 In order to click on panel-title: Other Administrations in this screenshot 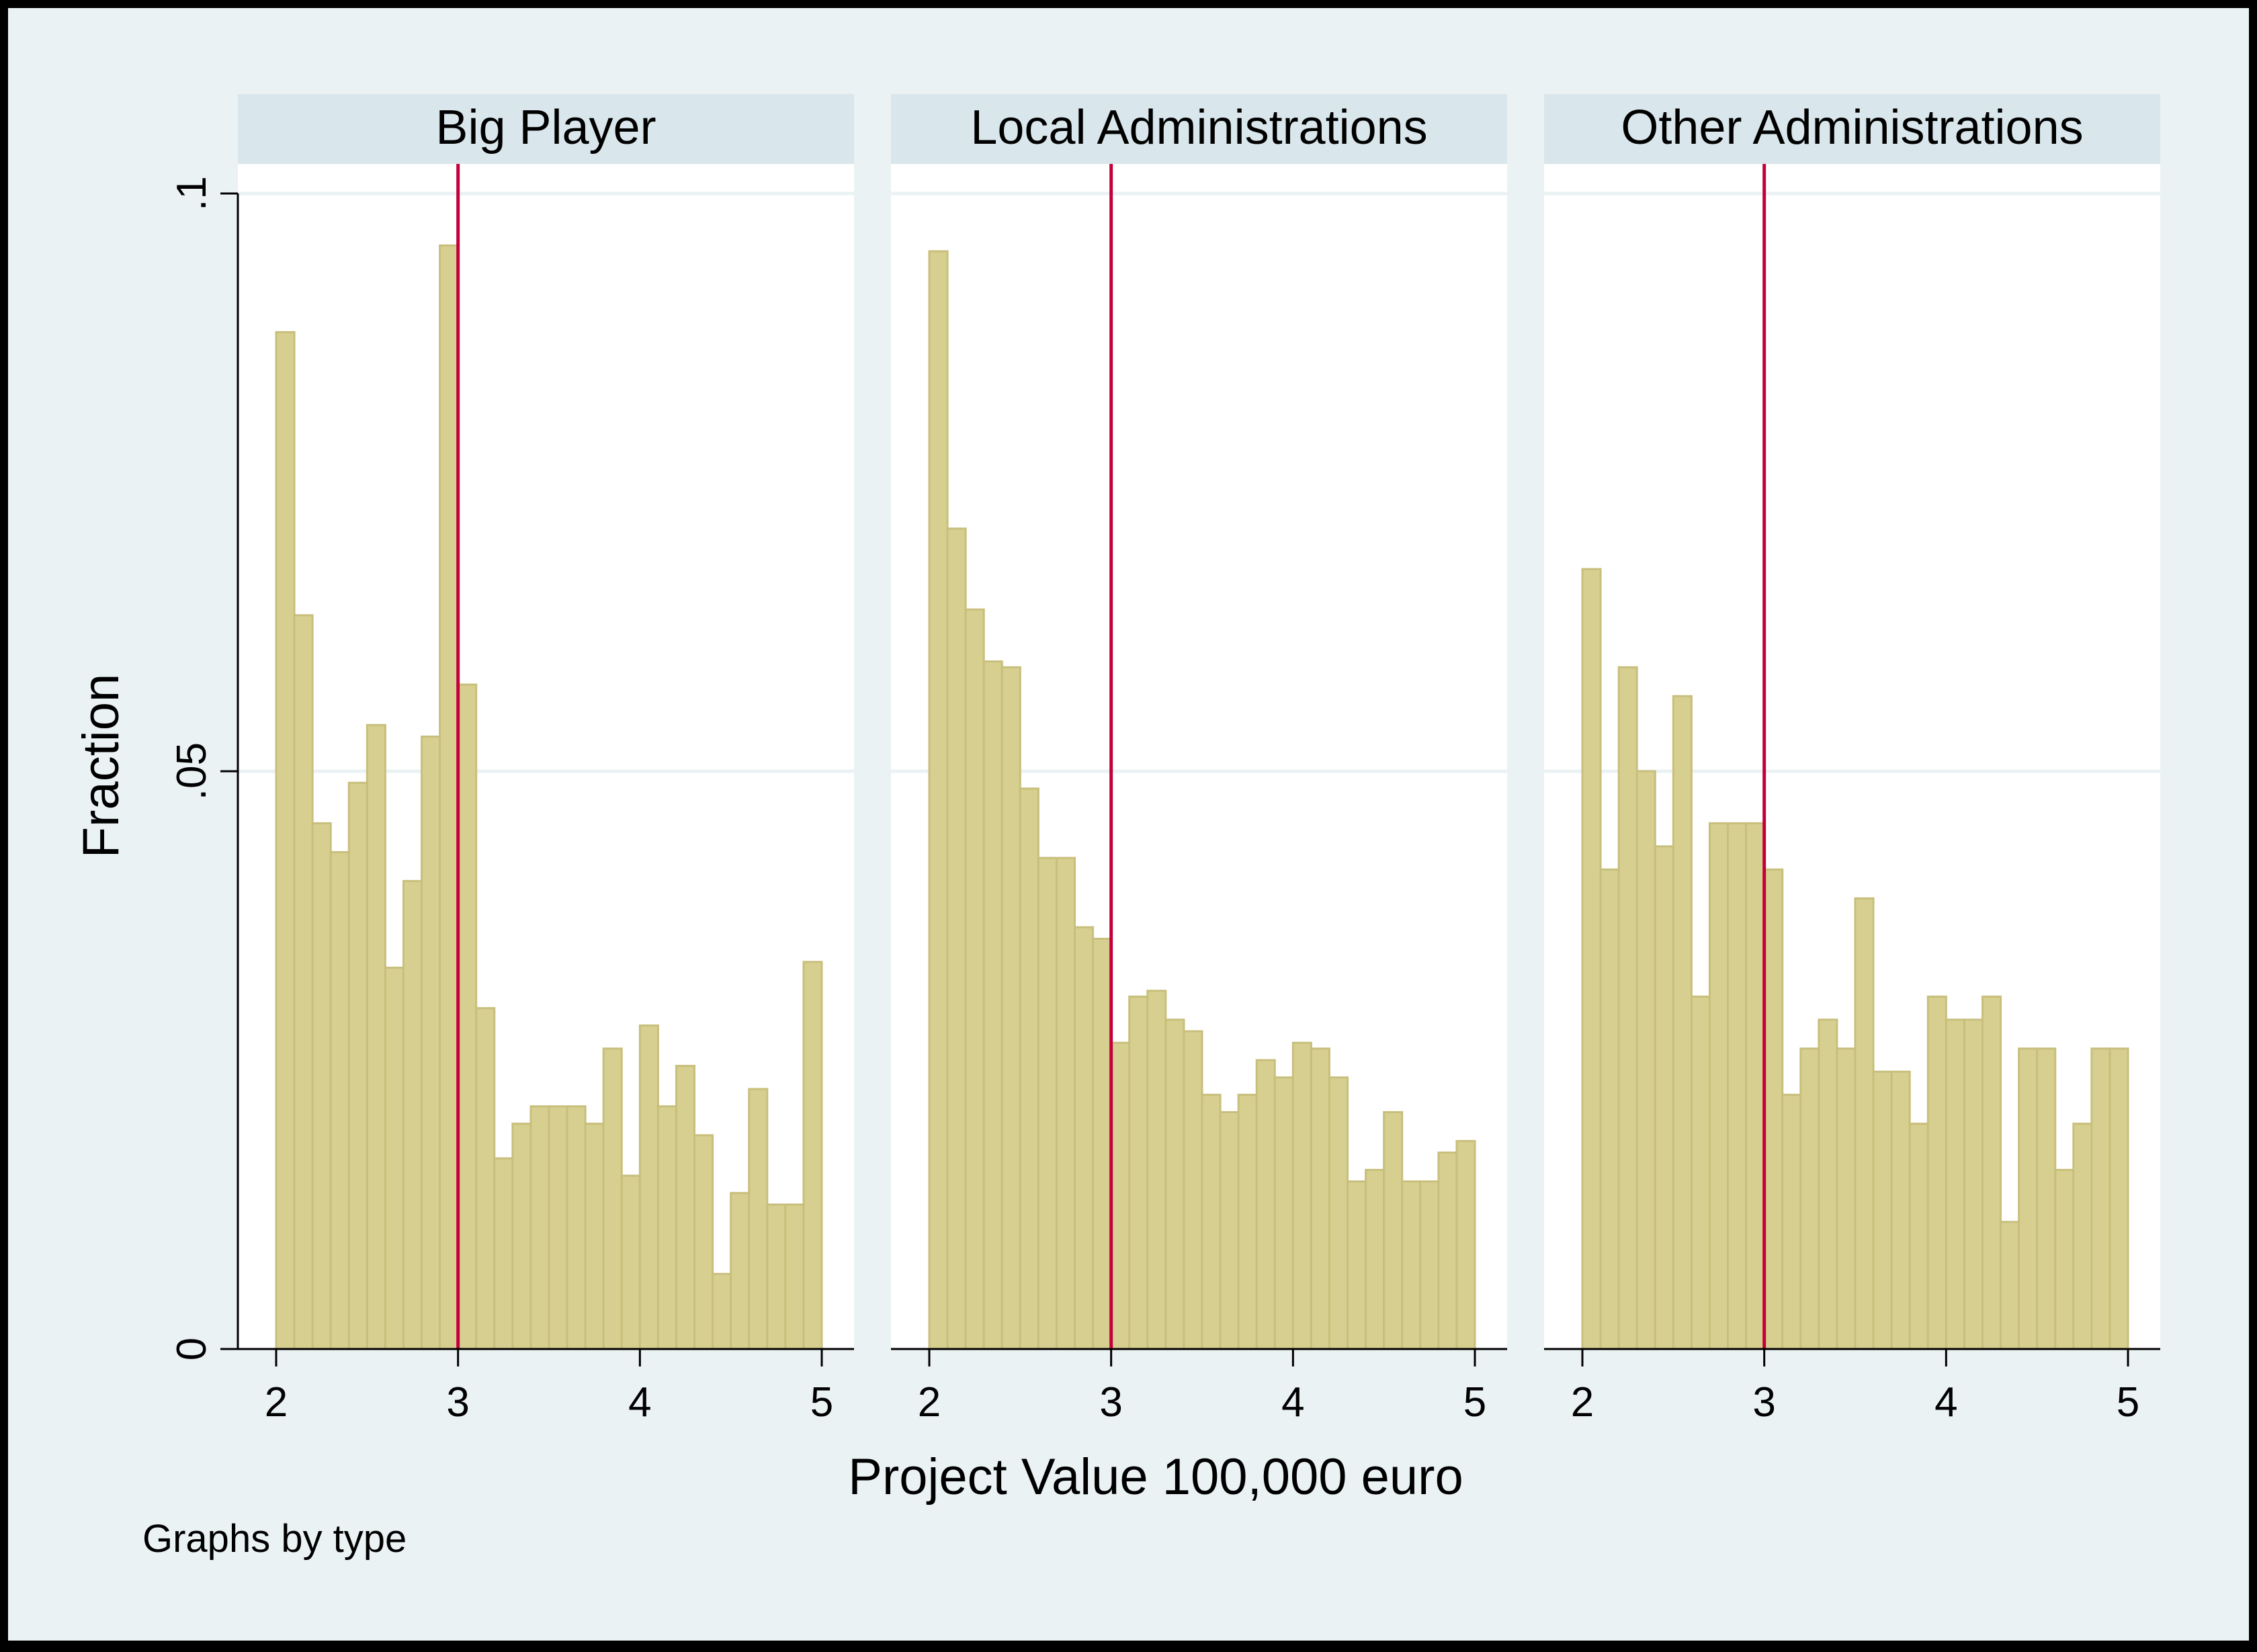, I will do `click(1852, 128)`.